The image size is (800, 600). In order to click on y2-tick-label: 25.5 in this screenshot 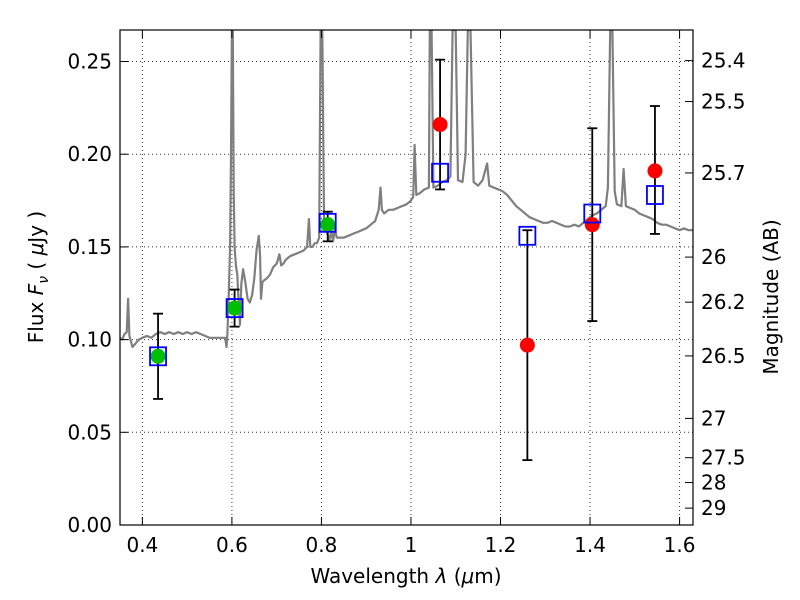, I will do `click(723, 102)`.